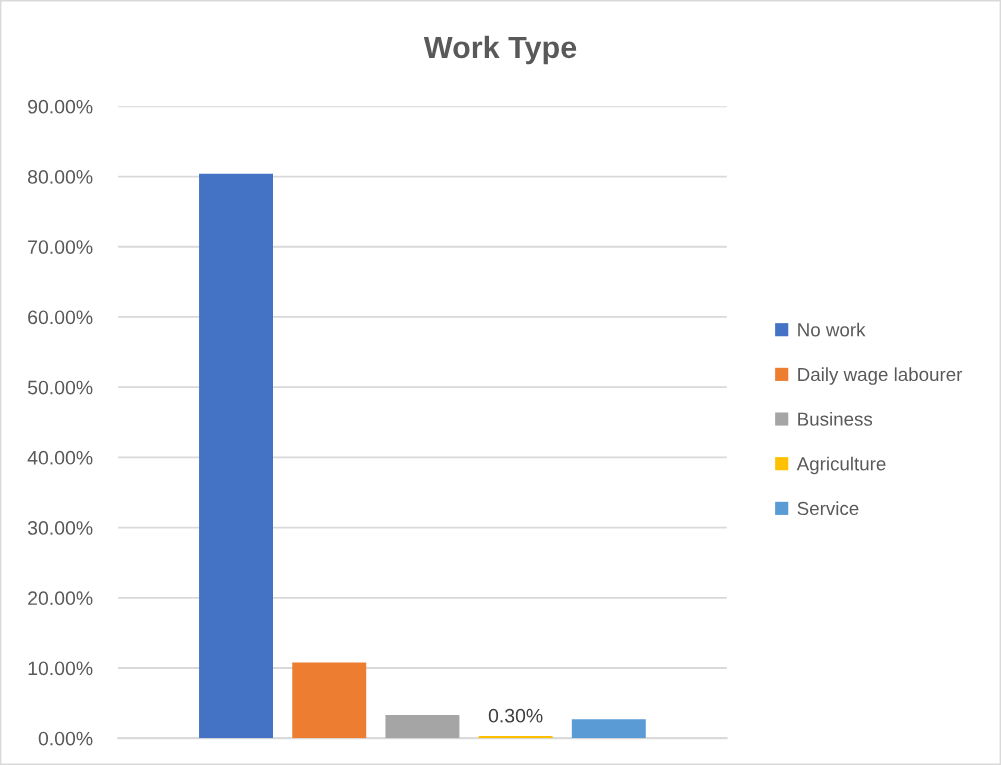 This screenshot has height=765, width=1001. Describe the element at coordinates (500, 50) in the screenshot. I see `chart-title: Work Type` at that location.